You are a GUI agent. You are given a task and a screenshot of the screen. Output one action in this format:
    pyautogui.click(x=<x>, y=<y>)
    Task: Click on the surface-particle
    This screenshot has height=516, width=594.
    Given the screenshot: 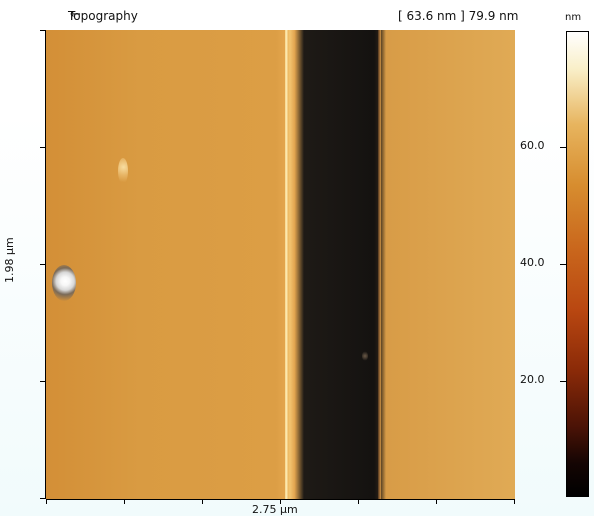 What is the action you would take?
    pyautogui.click(x=123, y=171)
    